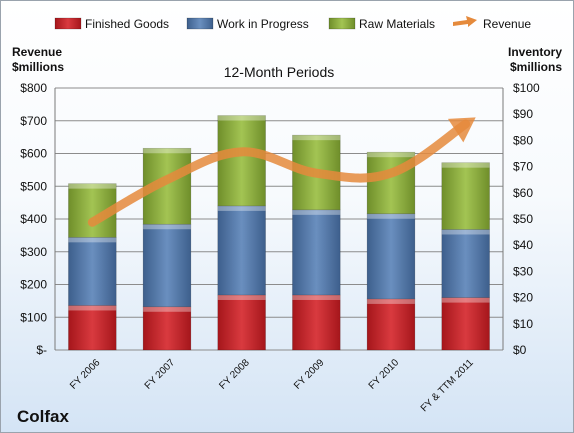 The width and height of the screenshot is (574, 433). Describe the element at coordinates (520, 350) in the screenshot. I see `right-tick-label: $0` at that location.